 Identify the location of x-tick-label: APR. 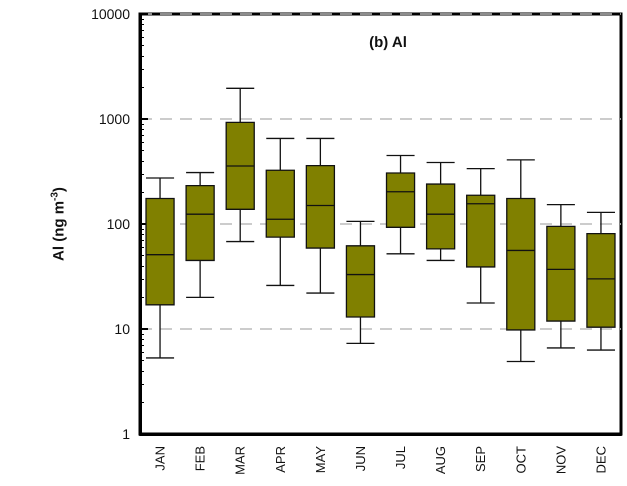
(280, 459).